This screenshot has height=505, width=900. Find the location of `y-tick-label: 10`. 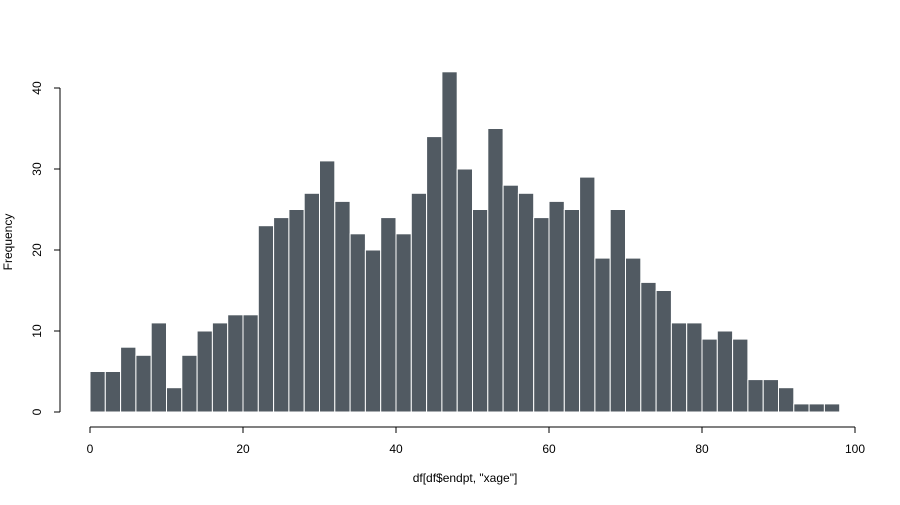

y-tick-label: 10 is located at coordinates (37, 331).